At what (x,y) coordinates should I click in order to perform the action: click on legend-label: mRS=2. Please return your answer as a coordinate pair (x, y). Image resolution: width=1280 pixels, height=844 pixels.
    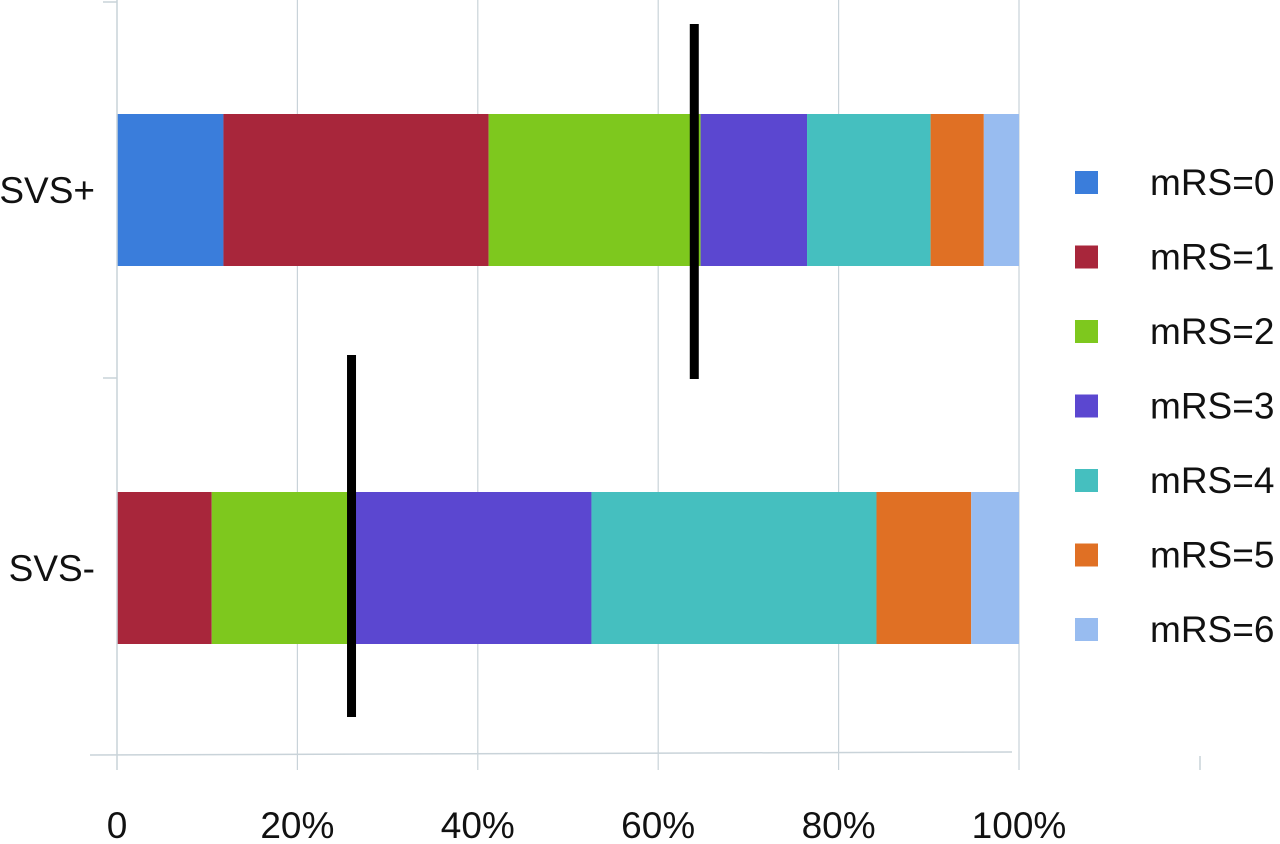
    Looking at the image, I should click on (1212, 331).